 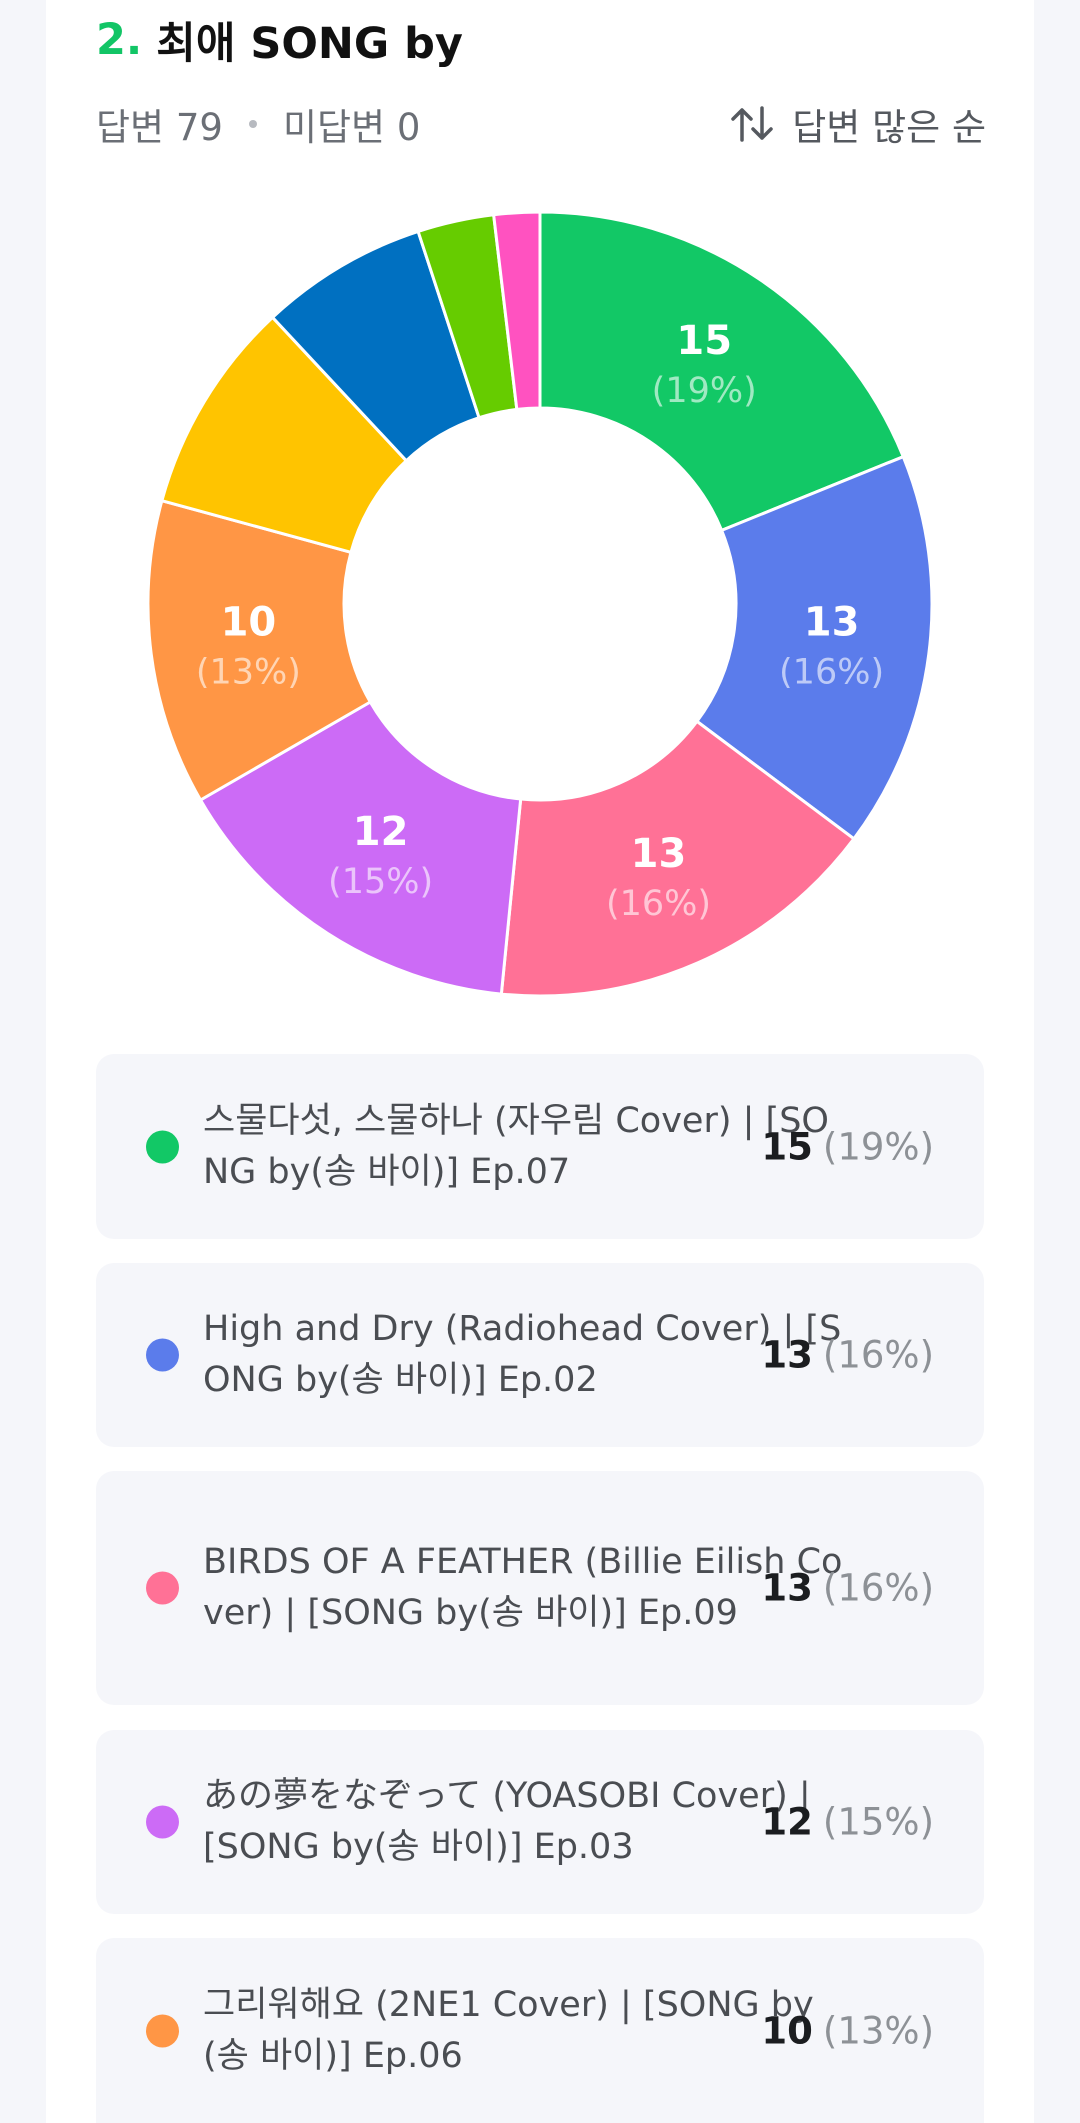 What do you see at coordinates (878, 1146) in the screenshot?
I see `legend-percent: (19%)` at bounding box center [878, 1146].